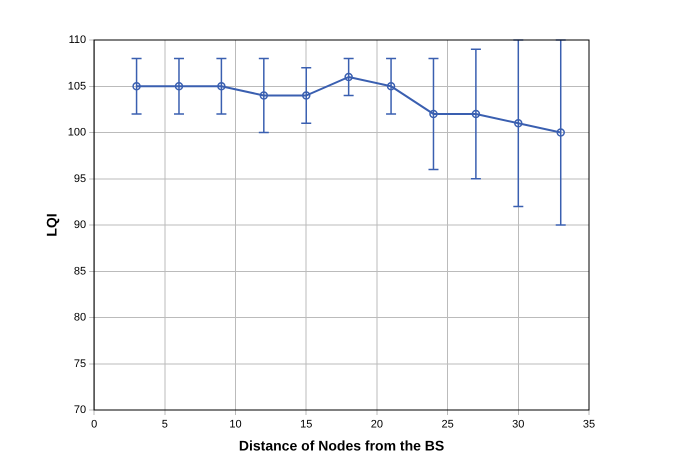 The image size is (679, 474). Describe the element at coordinates (589, 424) in the screenshot. I see `x-tick-label: 35` at that location.